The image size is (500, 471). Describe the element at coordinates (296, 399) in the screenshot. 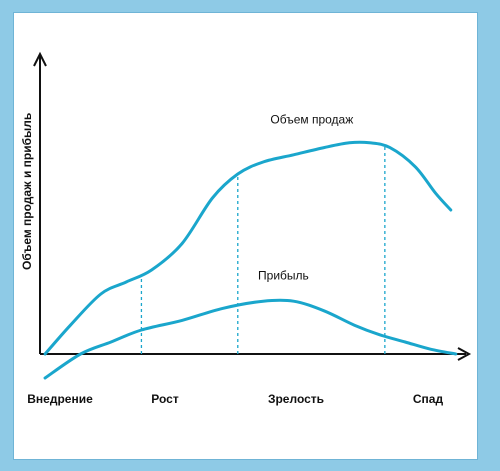

I see `stage-label: Зрелость` at that location.